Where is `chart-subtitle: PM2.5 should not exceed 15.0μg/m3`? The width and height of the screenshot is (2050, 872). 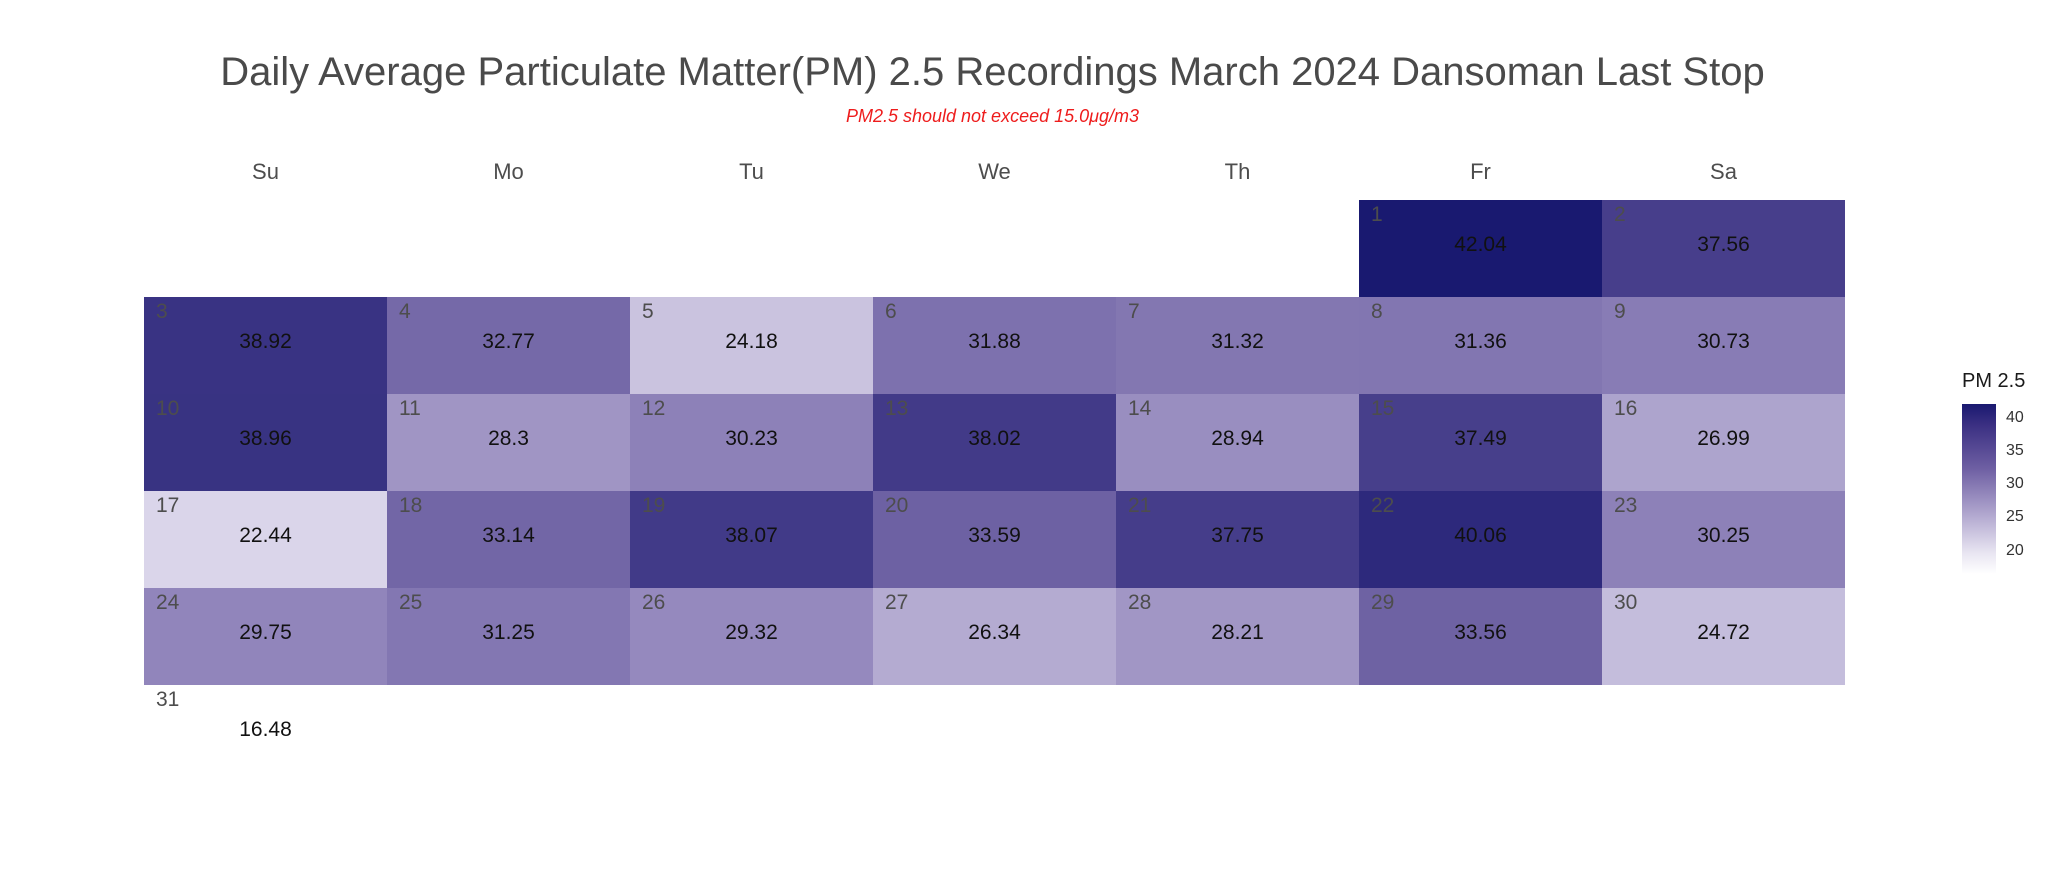 chart-subtitle: PM2.5 should not exceed 15.0μg/m3 is located at coordinates (992, 116).